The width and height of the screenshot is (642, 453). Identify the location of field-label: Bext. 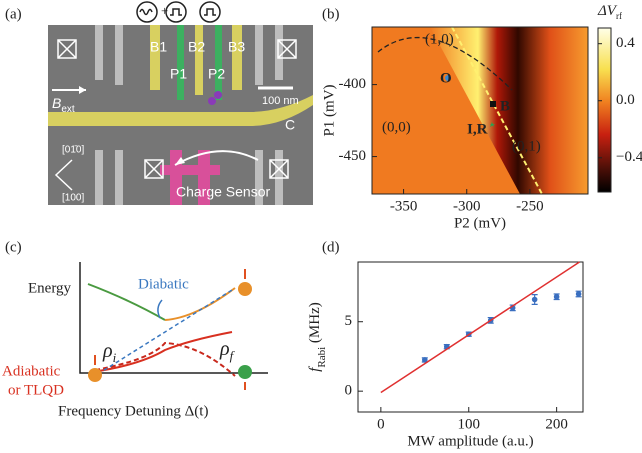
(63, 105).